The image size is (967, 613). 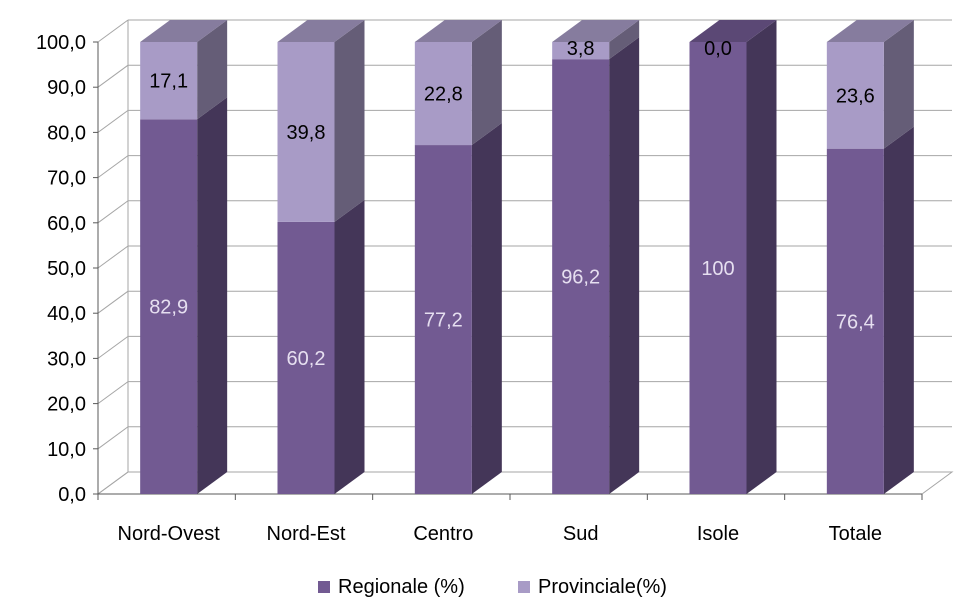 What do you see at coordinates (169, 534) in the screenshot?
I see `x-tick-label: Nord-Ovest` at bounding box center [169, 534].